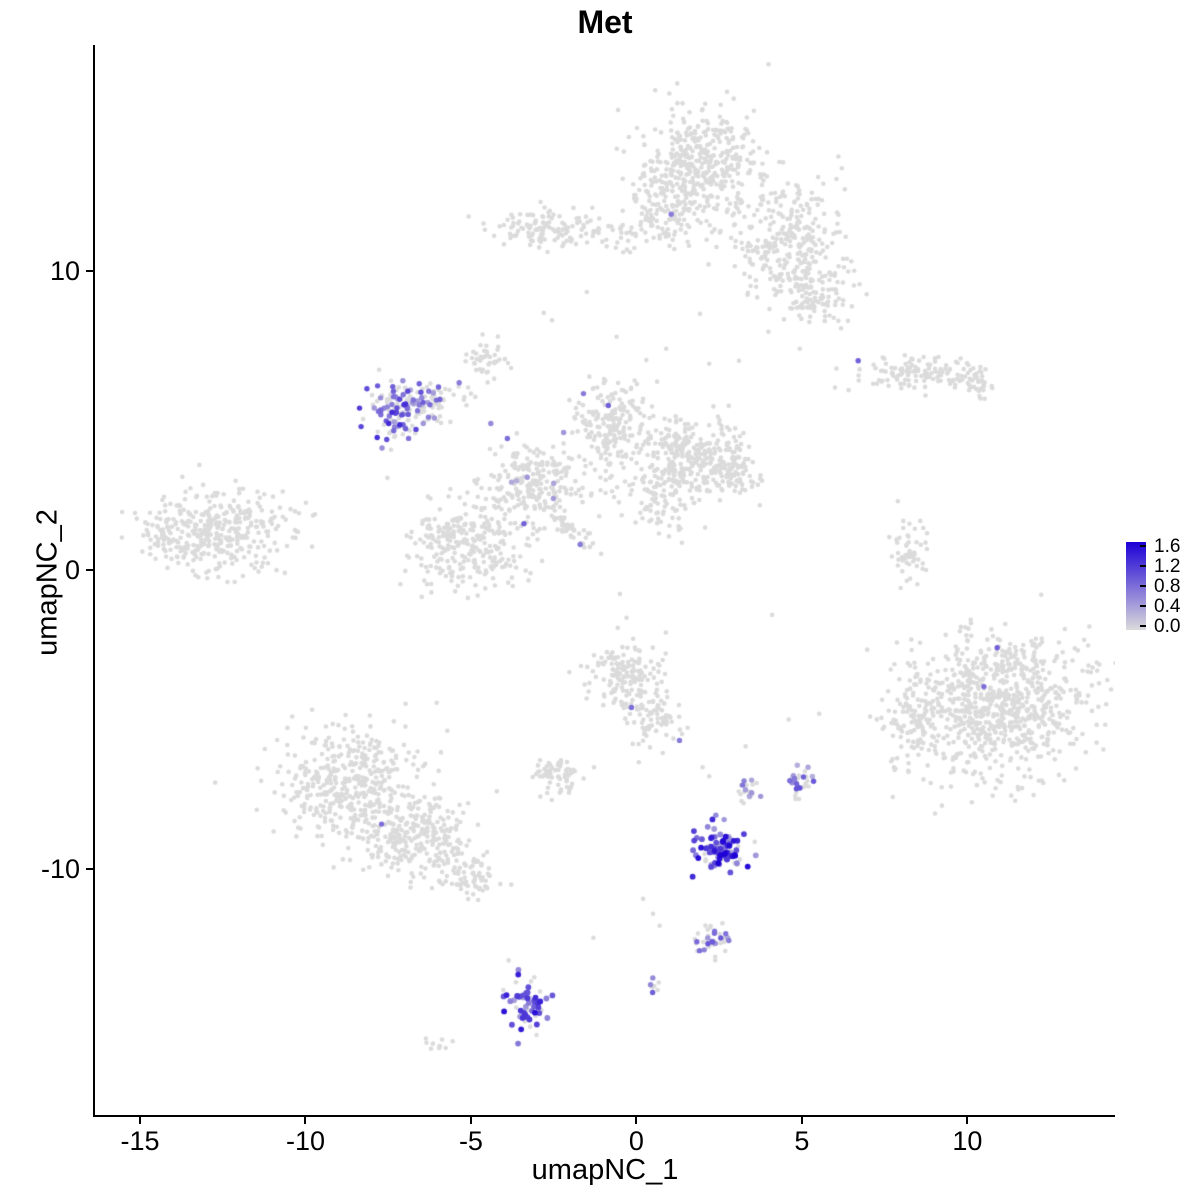 This screenshot has height=1200, width=1200. Describe the element at coordinates (60, 868) in the screenshot. I see `y-tick-label: -10` at that location.